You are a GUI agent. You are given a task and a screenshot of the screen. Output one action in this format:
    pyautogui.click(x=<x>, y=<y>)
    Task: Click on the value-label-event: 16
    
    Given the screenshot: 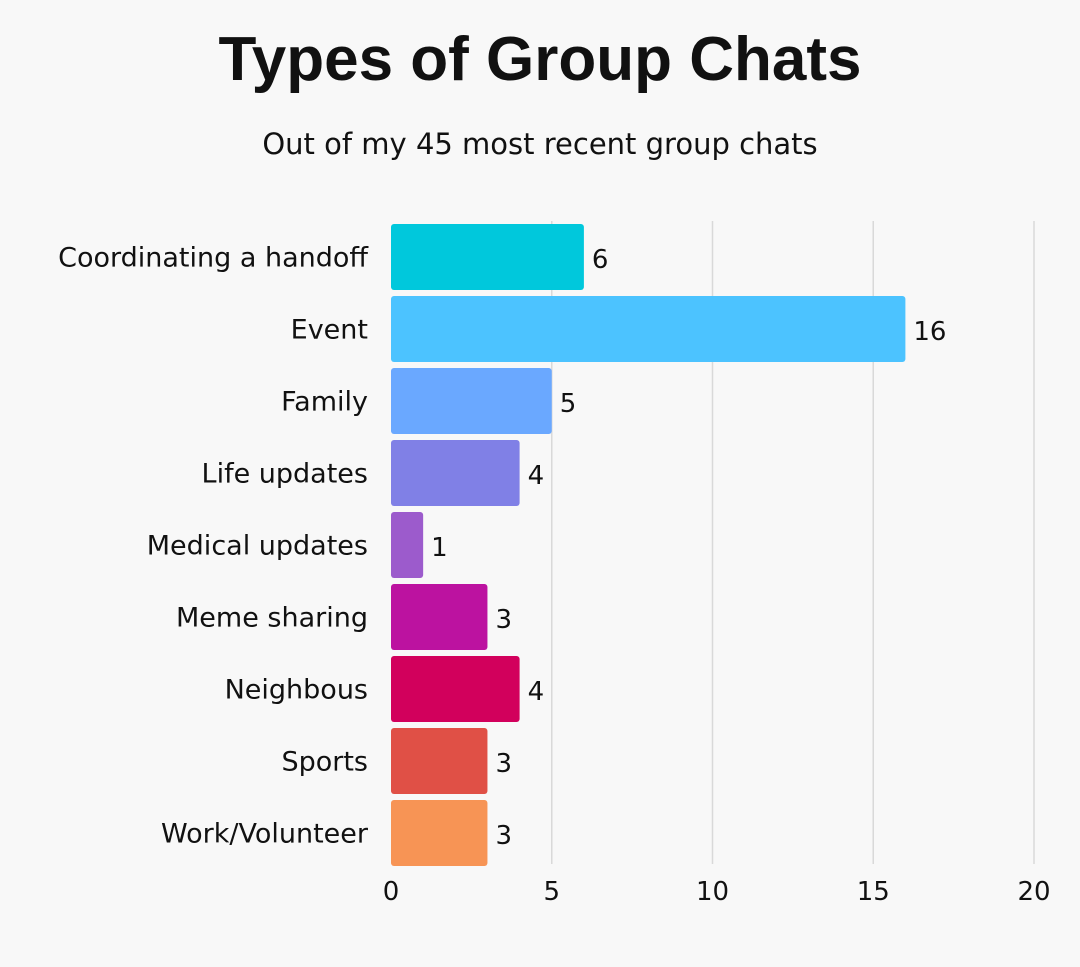 What is the action you would take?
    pyautogui.click(x=929, y=332)
    